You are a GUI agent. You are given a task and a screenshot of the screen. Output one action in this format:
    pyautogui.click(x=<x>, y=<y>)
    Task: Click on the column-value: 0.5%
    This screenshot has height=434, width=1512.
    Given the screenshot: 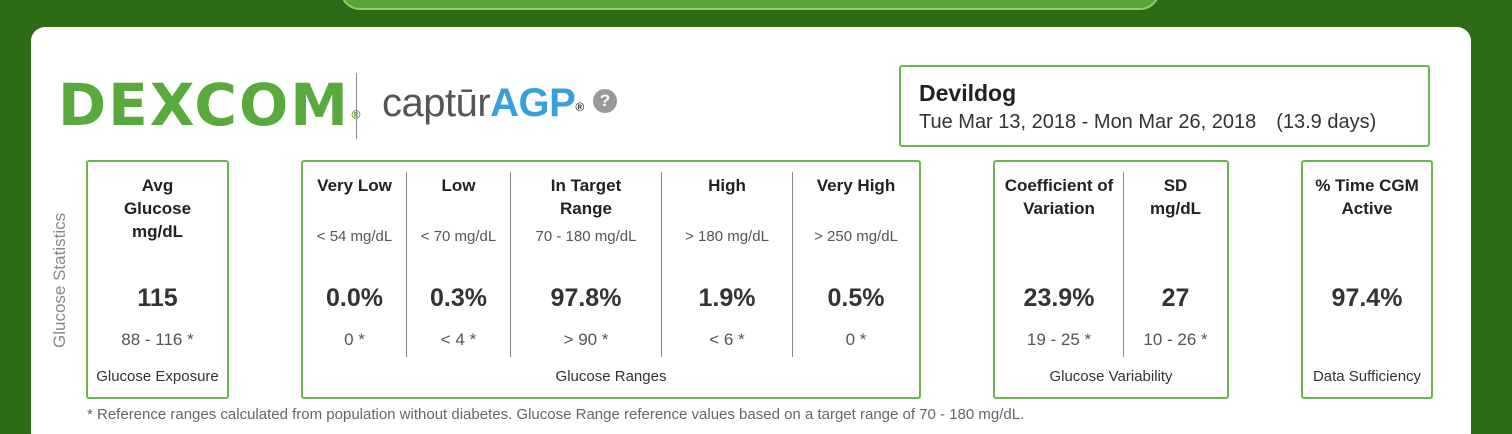 What is the action you would take?
    pyautogui.click(x=856, y=298)
    